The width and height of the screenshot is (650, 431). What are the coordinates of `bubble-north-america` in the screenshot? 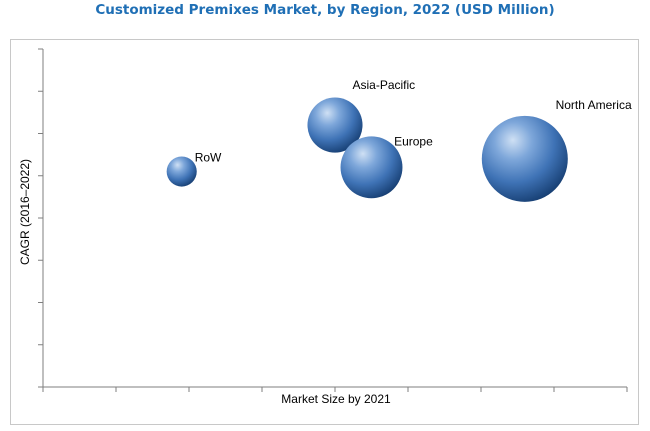 It's located at (524, 158).